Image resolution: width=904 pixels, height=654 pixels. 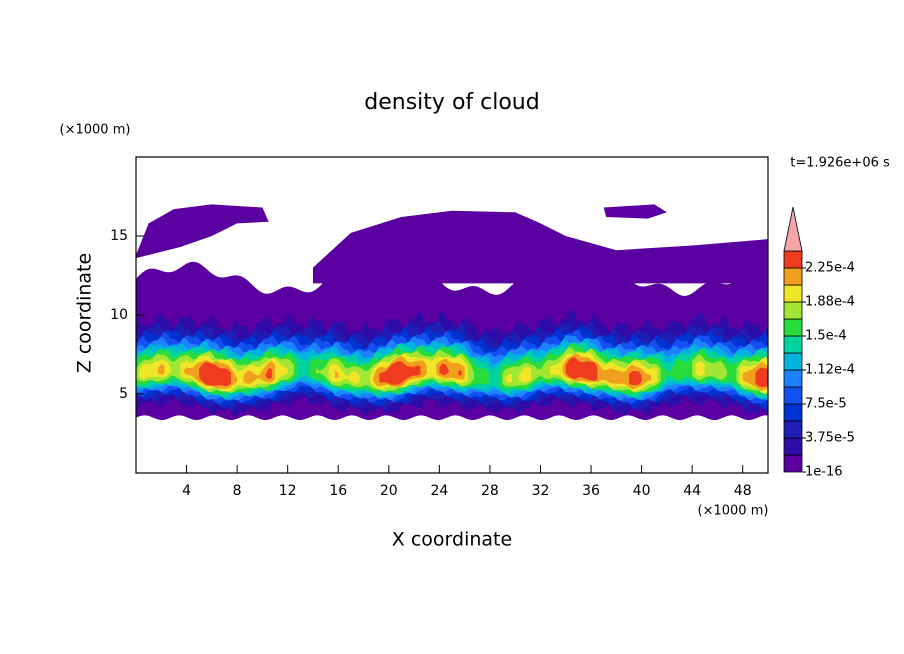 What do you see at coordinates (830, 438) in the screenshot?
I see `colorbar-tick-label: 3.75e-5` at bounding box center [830, 438].